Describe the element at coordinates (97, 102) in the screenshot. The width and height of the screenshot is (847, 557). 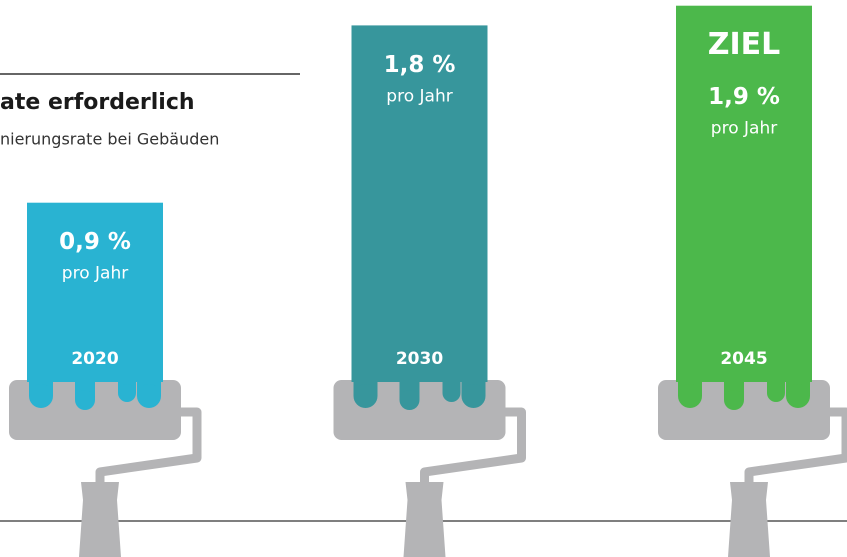
I see `chart-title: ate erforderlich` at that location.